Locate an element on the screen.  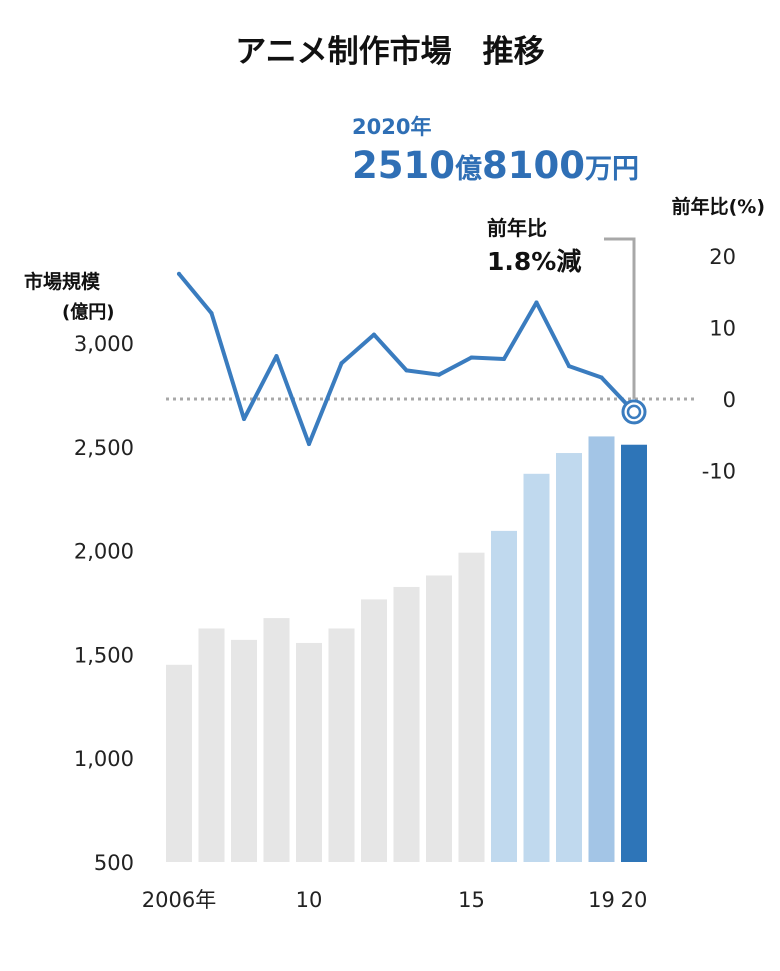
callout-value-unit1: 億 is located at coordinates (468, 169).